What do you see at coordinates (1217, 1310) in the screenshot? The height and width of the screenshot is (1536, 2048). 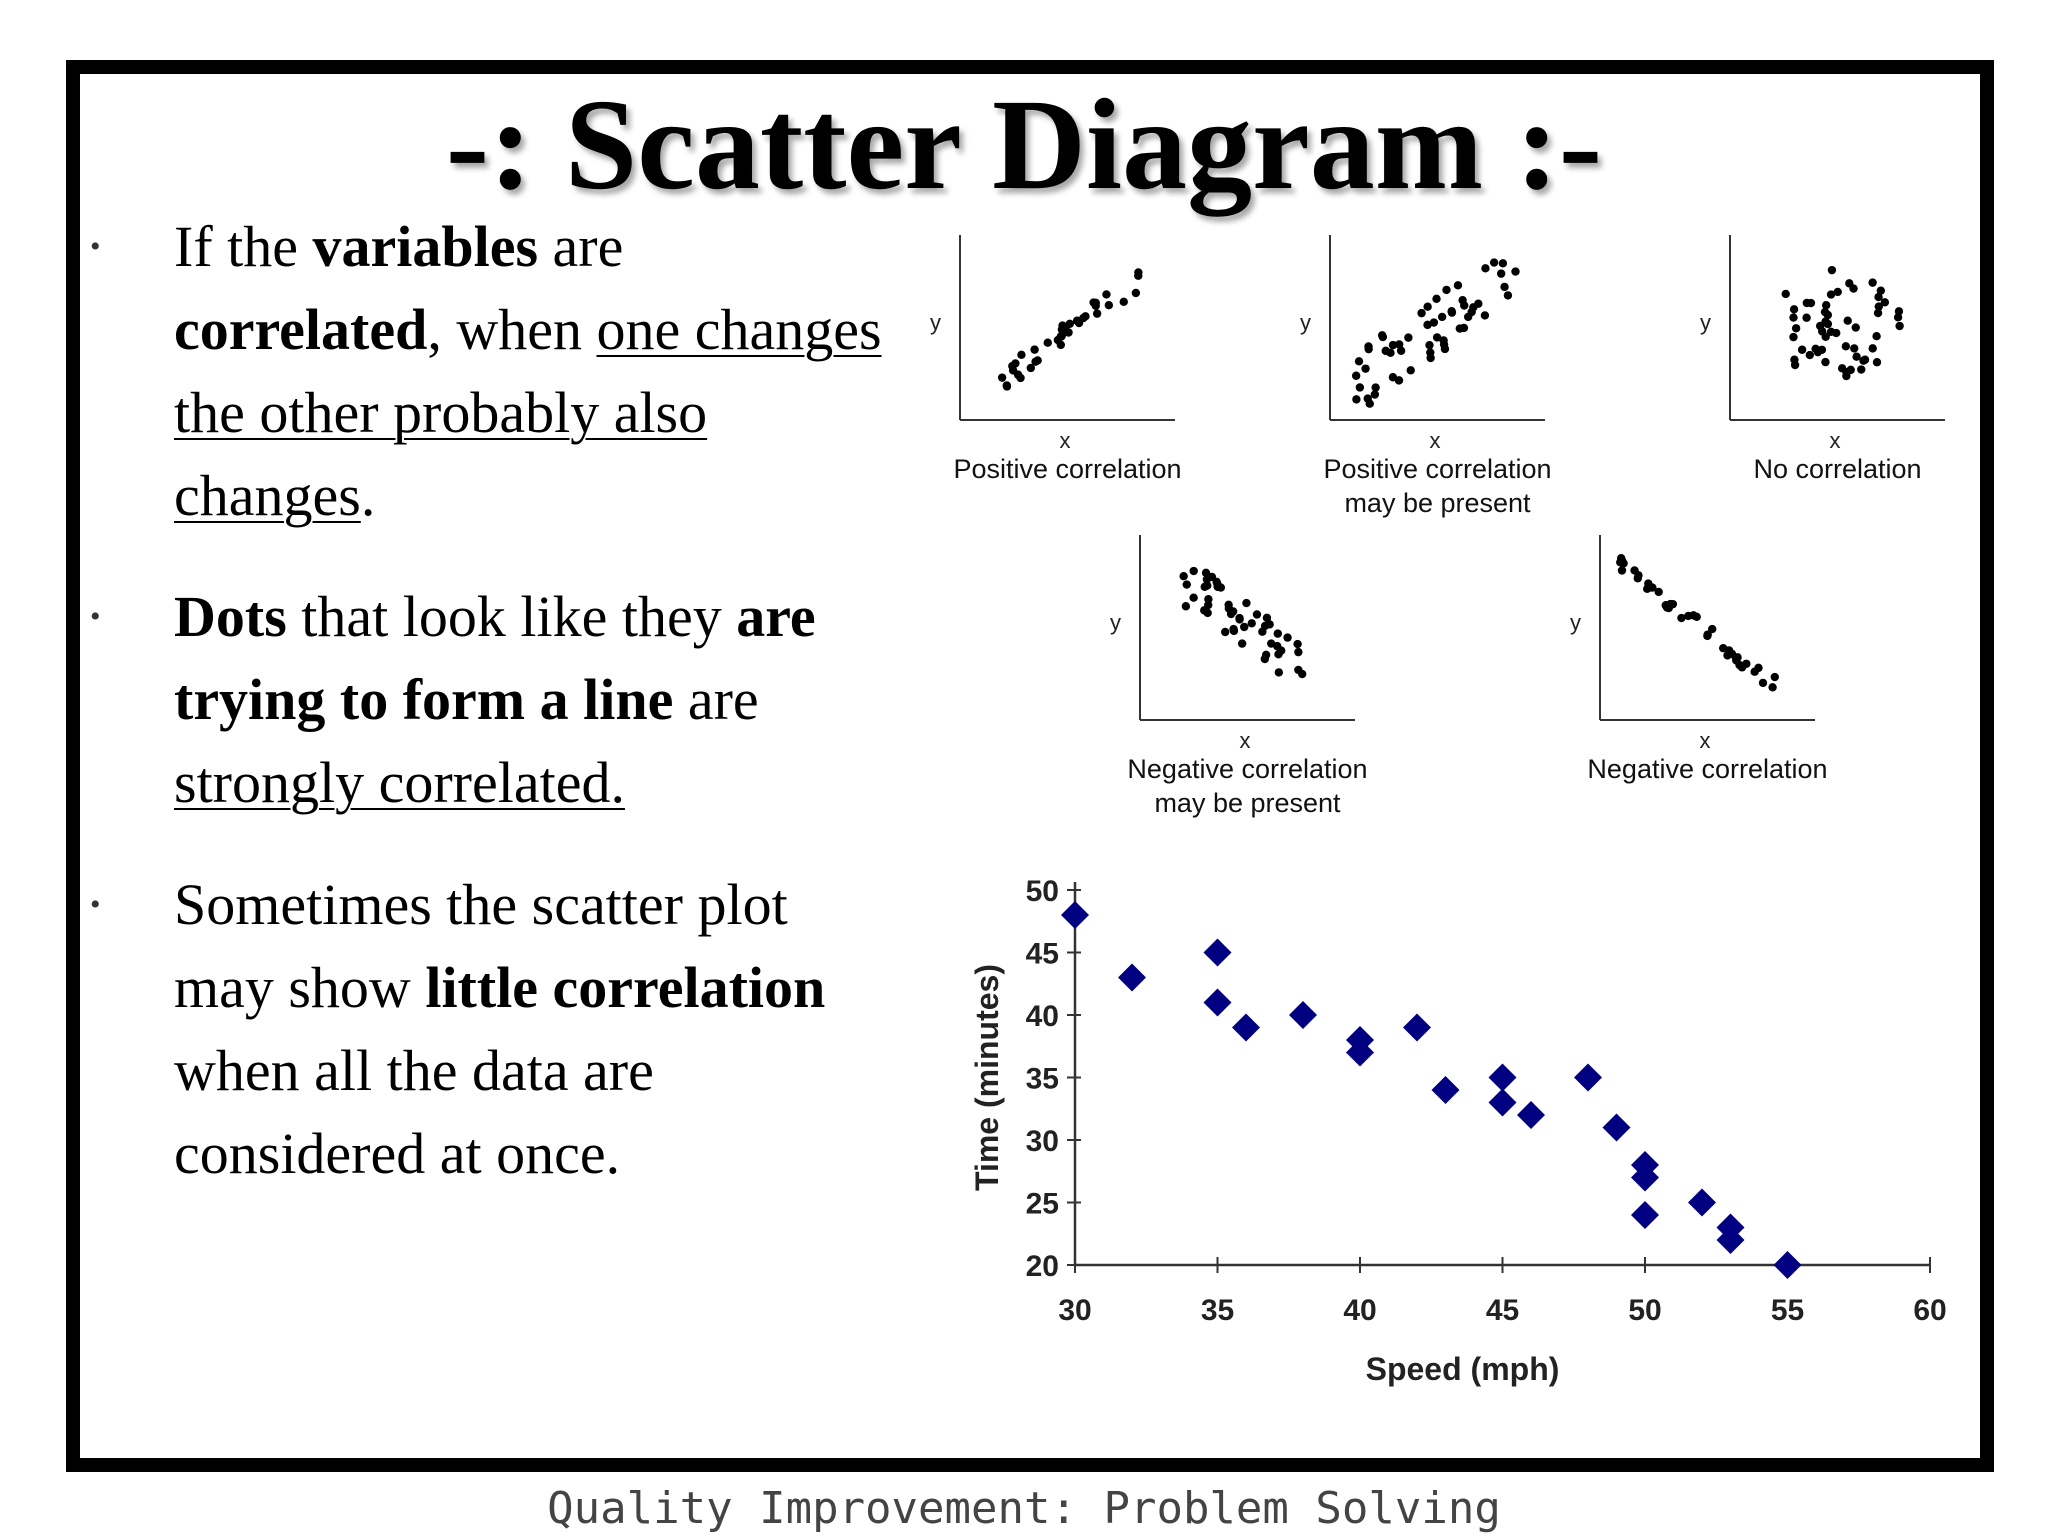 I see `x-tick-label: 35` at bounding box center [1217, 1310].